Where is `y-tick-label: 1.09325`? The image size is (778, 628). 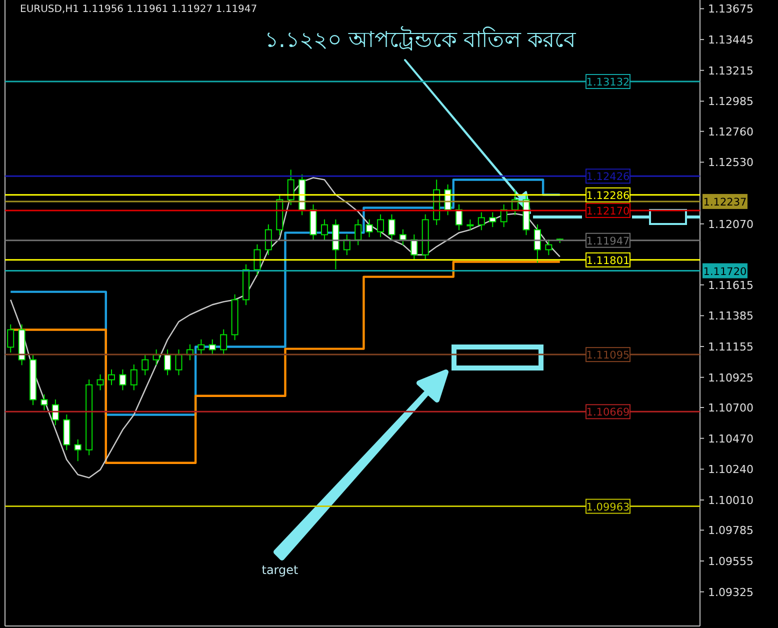 y-tick-label: 1.09325 is located at coordinates (731, 592).